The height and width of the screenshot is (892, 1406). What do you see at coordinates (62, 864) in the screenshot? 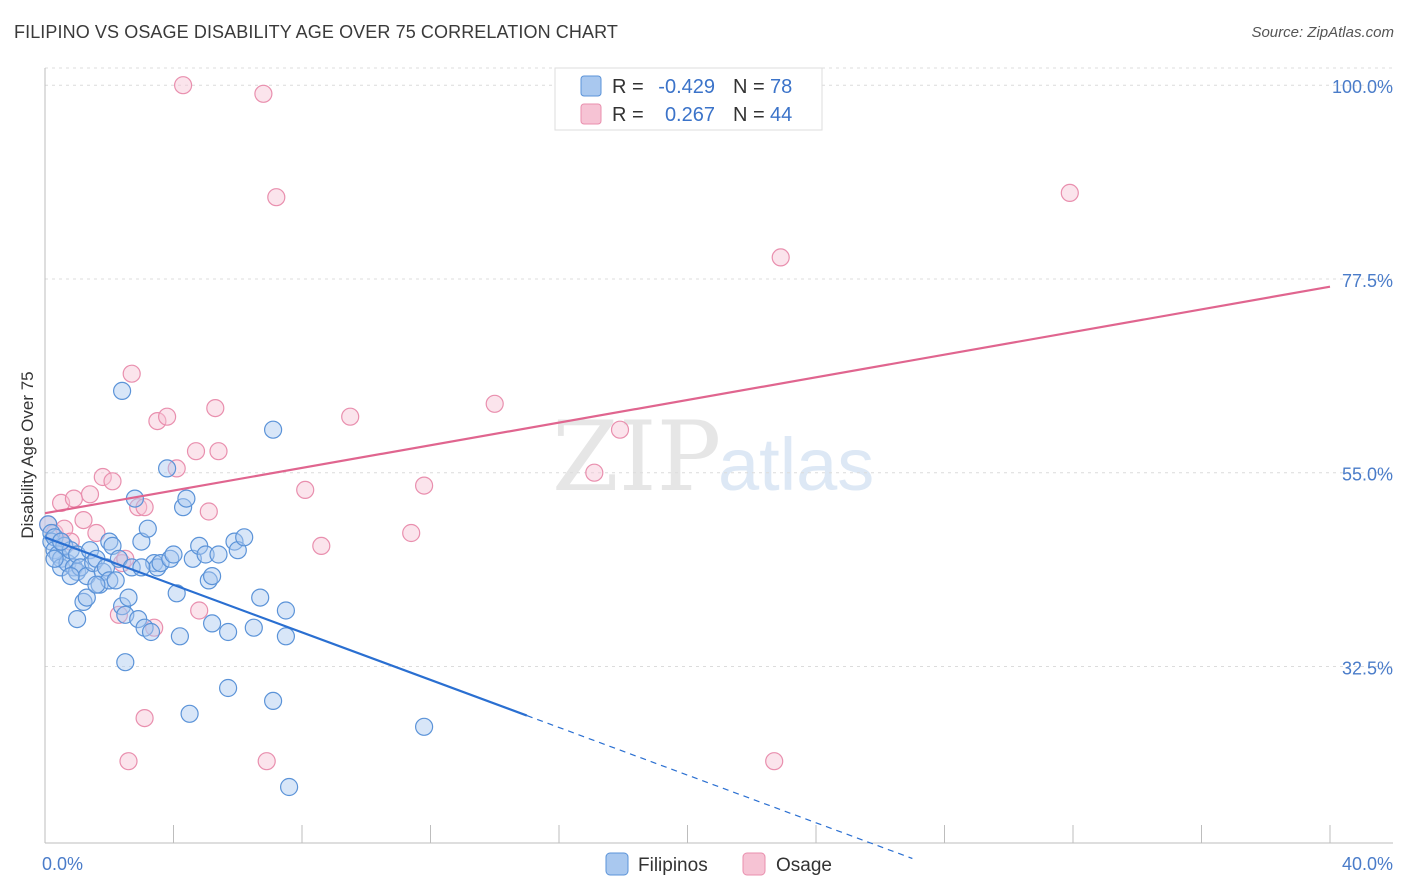
I see `x-tick-label-min: 0.0%` at bounding box center [62, 864].